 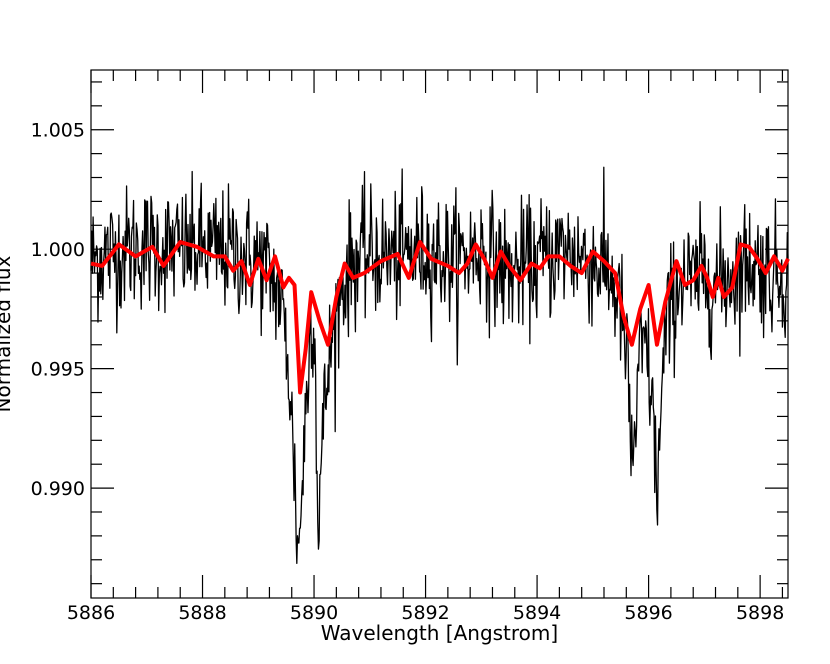 What do you see at coordinates (58, 489) in the screenshot?
I see `y-tick-label: 0.990` at bounding box center [58, 489].